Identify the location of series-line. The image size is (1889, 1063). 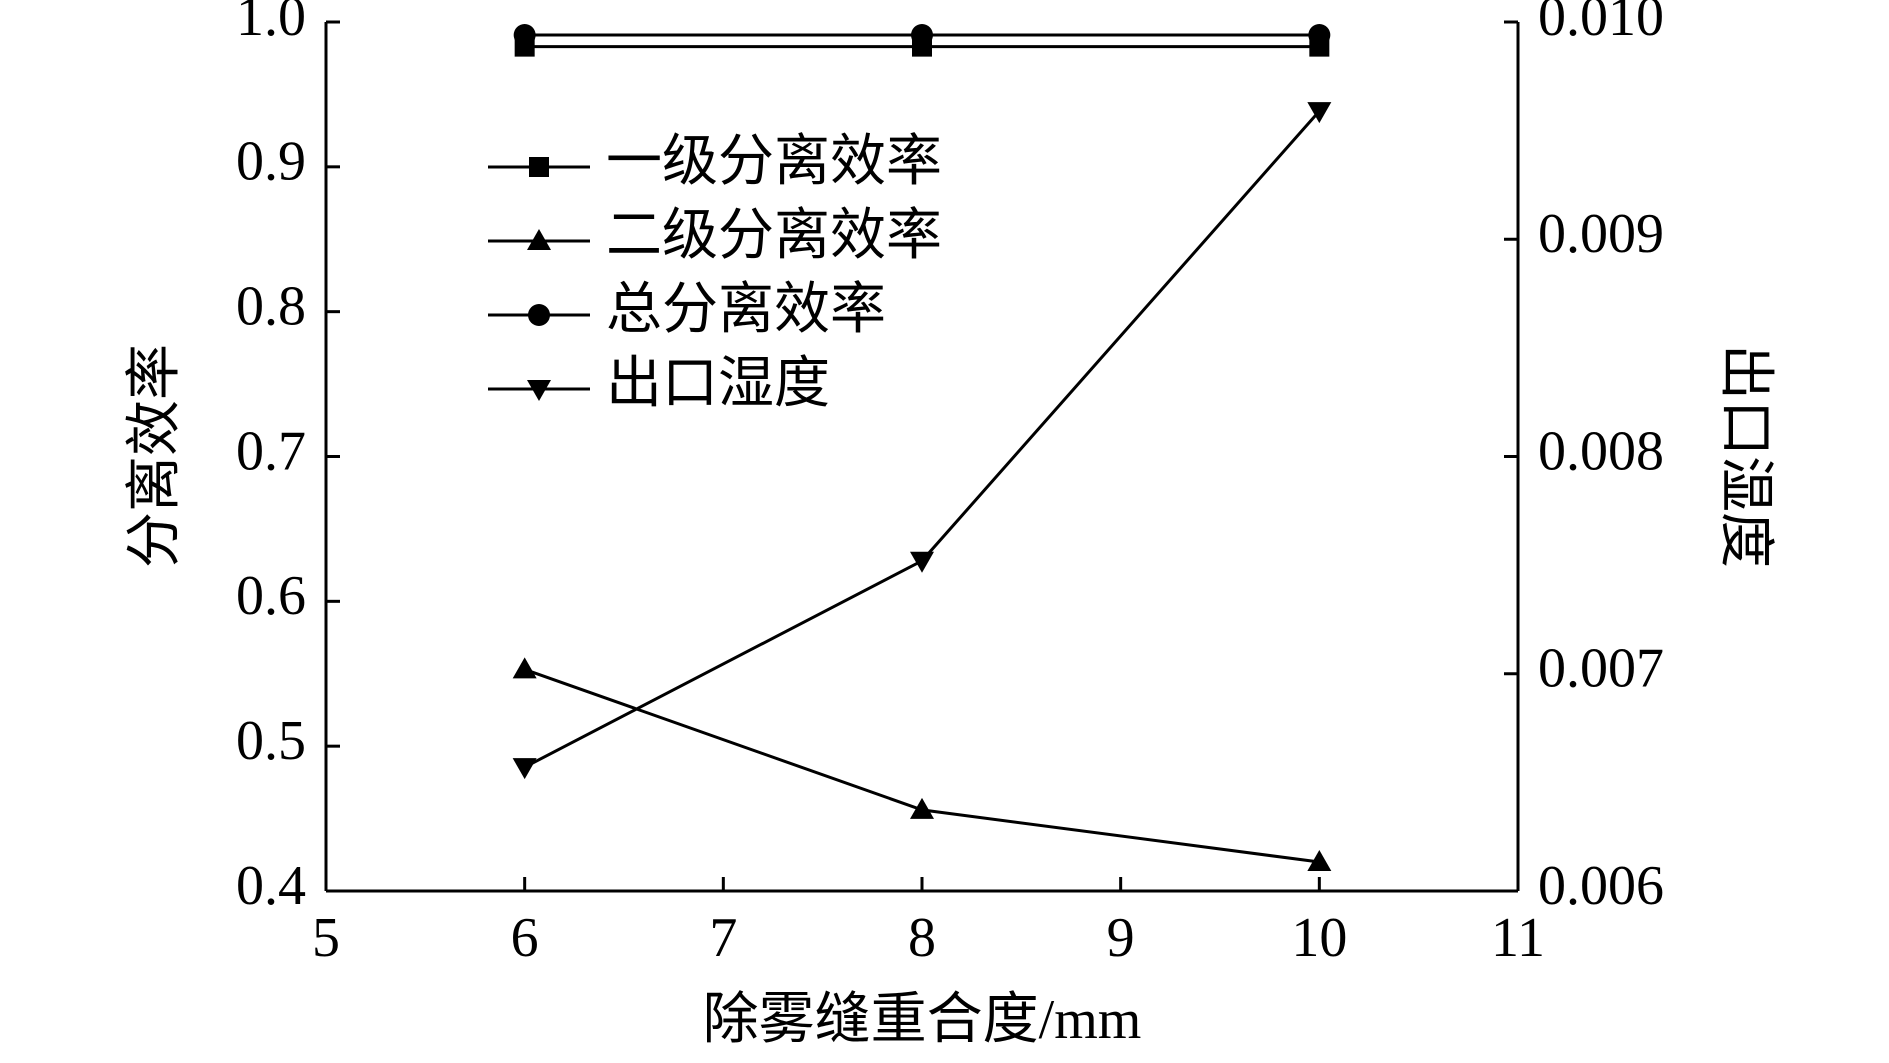
(922, 765).